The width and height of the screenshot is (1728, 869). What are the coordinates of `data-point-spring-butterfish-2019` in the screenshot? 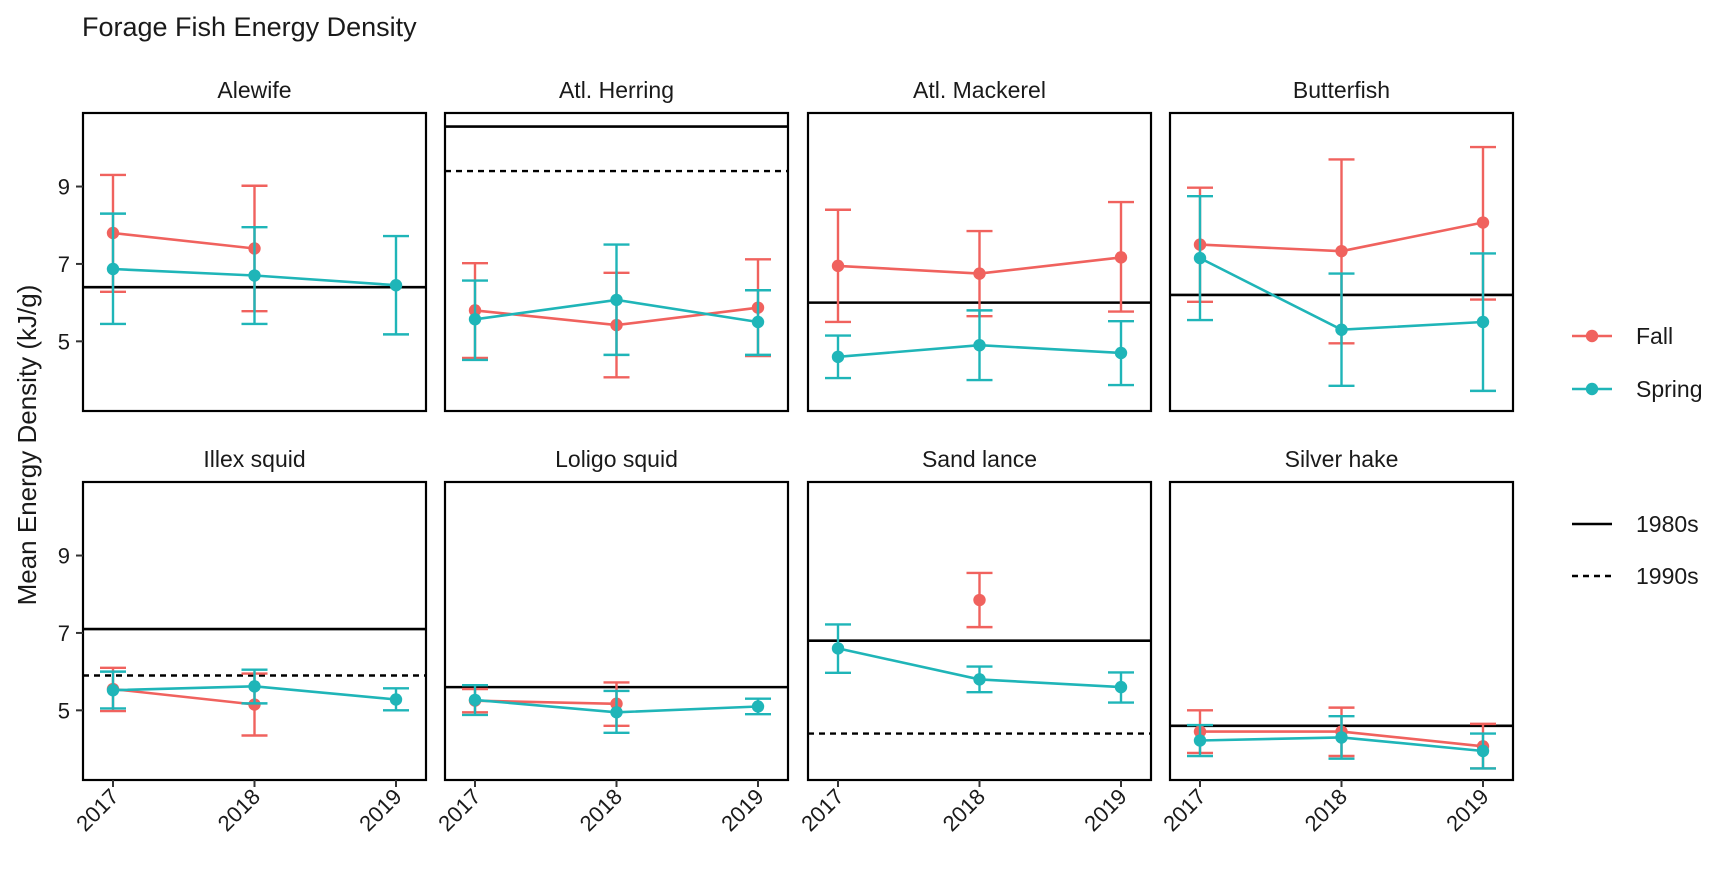 It's located at (1483, 322).